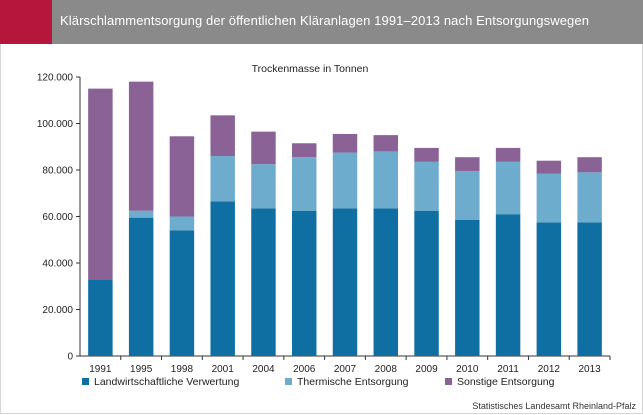 Image resolution: width=643 pixels, height=415 pixels. What do you see at coordinates (426, 369) in the screenshot?
I see `x-tick-label: 2009` at bounding box center [426, 369].